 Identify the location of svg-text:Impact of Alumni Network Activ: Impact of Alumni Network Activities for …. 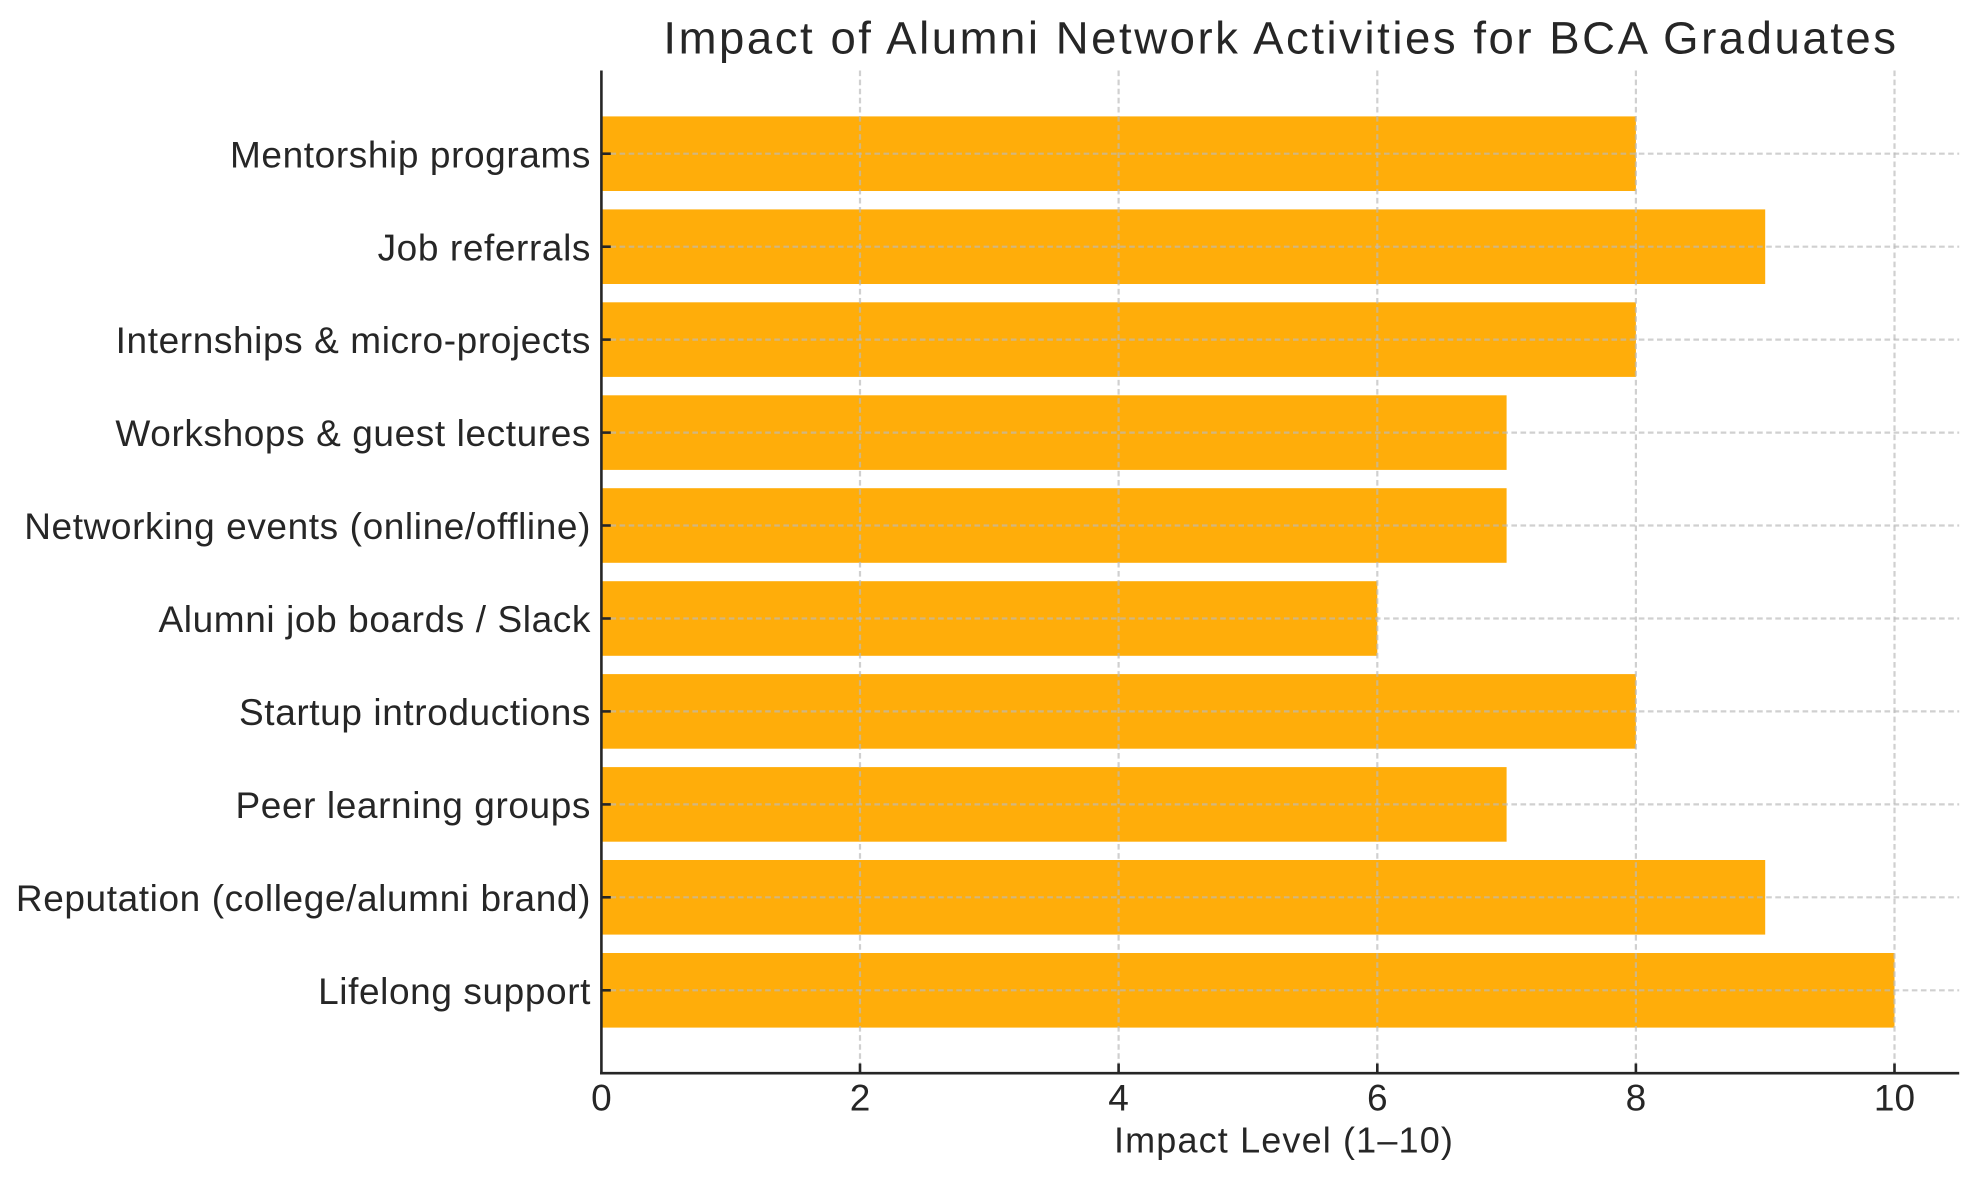
(1280, 38).